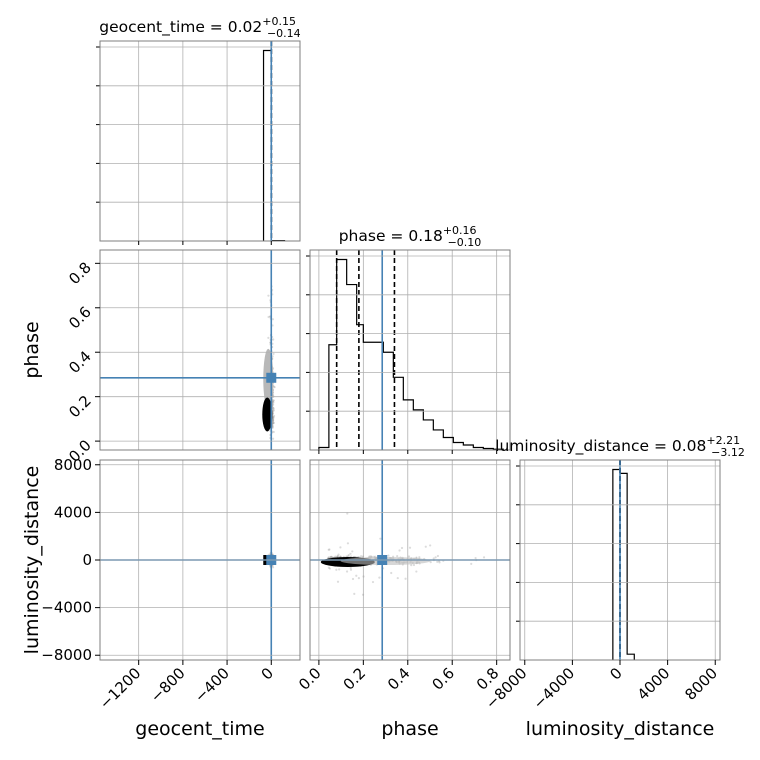 This screenshot has width=760, height=760. What do you see at coordinates (701, 684) in the screenshot?
I see `x-tick-label: 8000` at bounding box center [701, 684].